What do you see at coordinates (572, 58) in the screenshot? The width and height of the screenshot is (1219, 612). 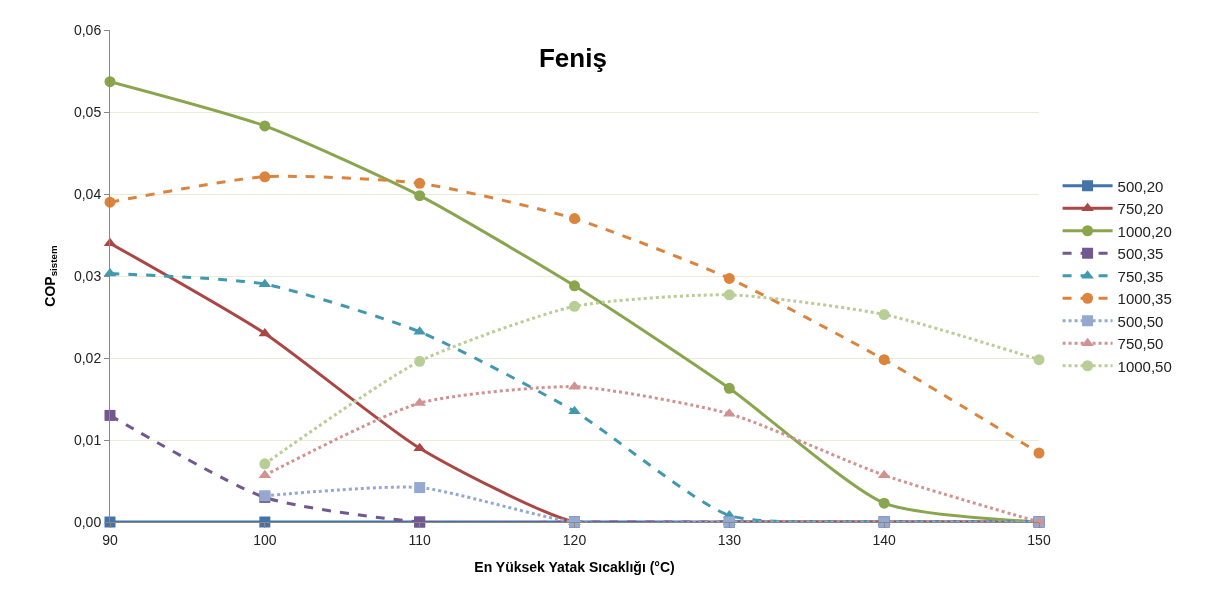 I see `text: Feniş` at bounding box center [572, 58].